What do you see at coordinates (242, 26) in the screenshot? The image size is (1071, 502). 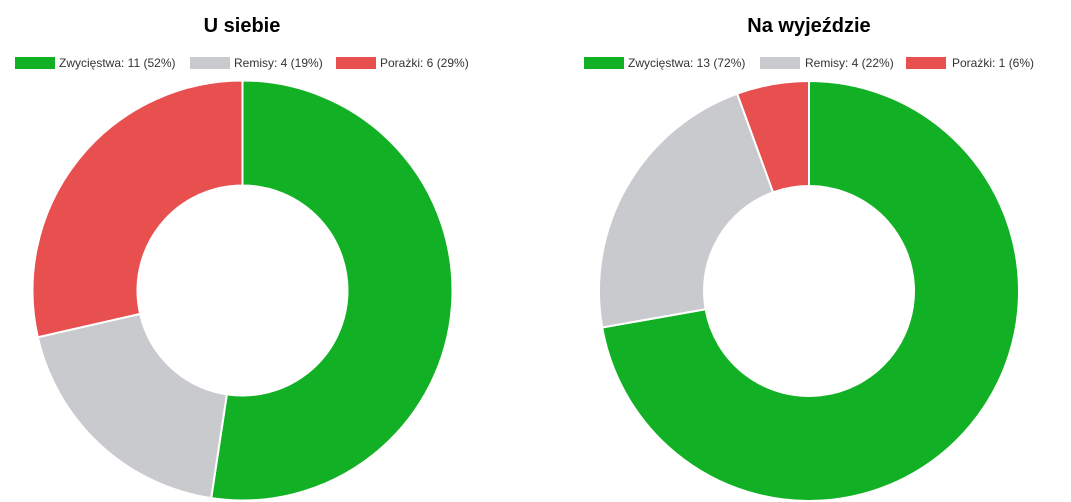 I see `chart-title-home: U siebie` at bounding box center [242, 26].